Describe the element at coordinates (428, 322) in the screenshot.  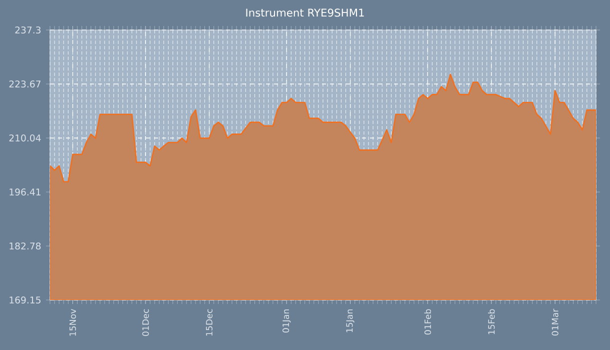
I see `x-tick-label: 01Feb` at that location.